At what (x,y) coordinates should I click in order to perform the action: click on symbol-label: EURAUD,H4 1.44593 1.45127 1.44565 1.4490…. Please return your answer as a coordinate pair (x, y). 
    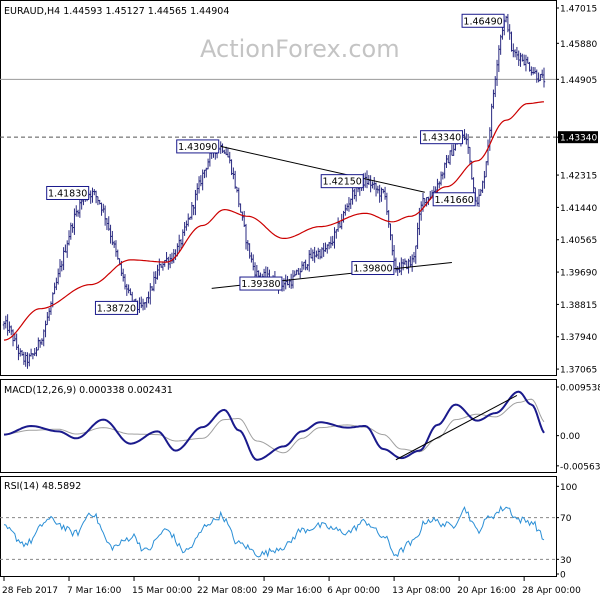
    Looking at the image, I should click on (116, 11).